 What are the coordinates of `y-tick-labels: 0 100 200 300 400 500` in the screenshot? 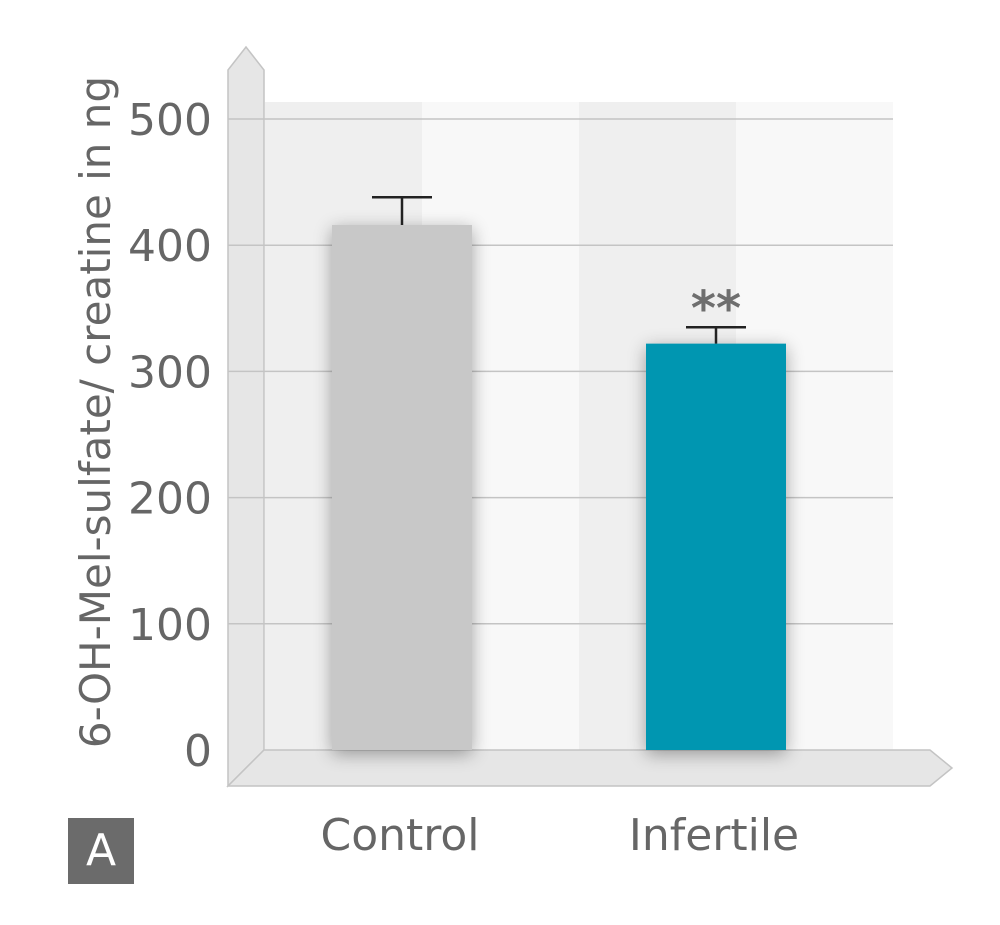 It's located at (170, 436).